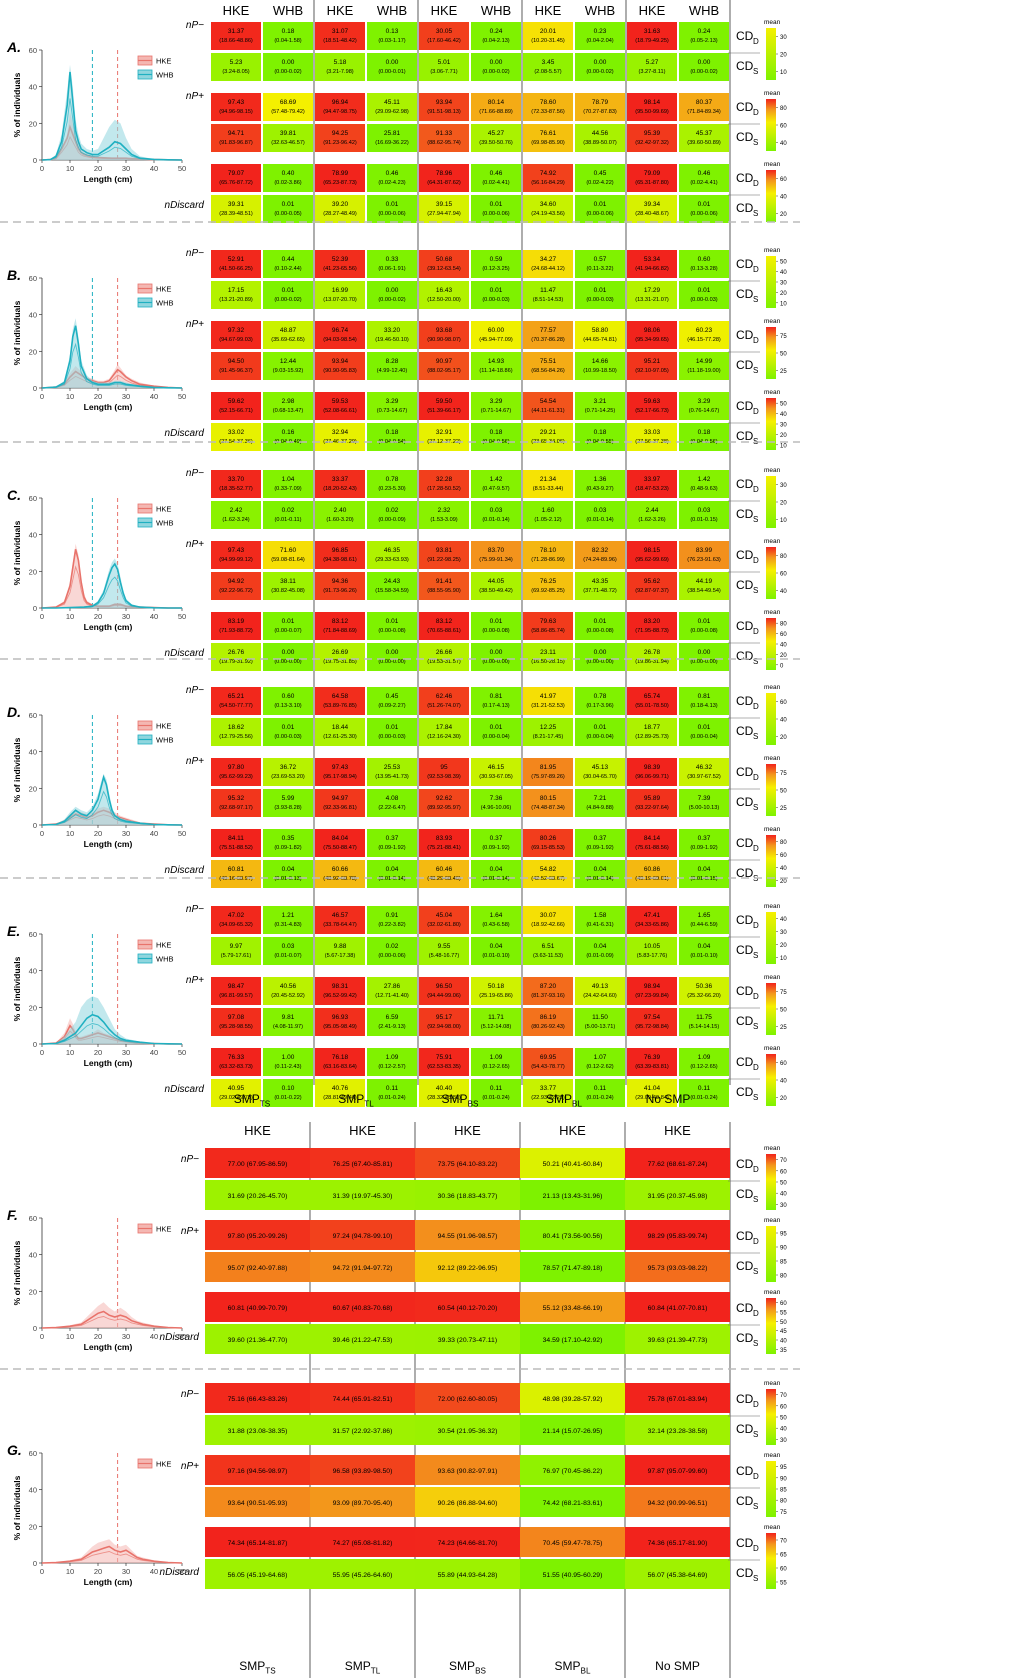 The height and width of the screenshot is (1678, 1015). Describe the element at coordinates (704, 107) in the screenshot. I see `heatmap-cell: 80.37(71.84-89.34)` at that location.